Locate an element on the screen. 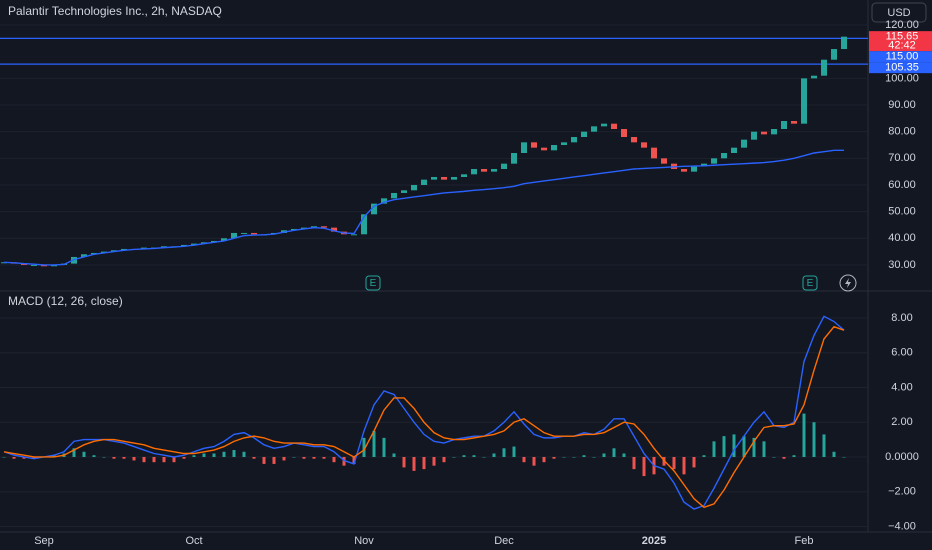 This screenshot has width=932, height=550. price-tag-label: 115.00 is located at coordinates (902, 57).